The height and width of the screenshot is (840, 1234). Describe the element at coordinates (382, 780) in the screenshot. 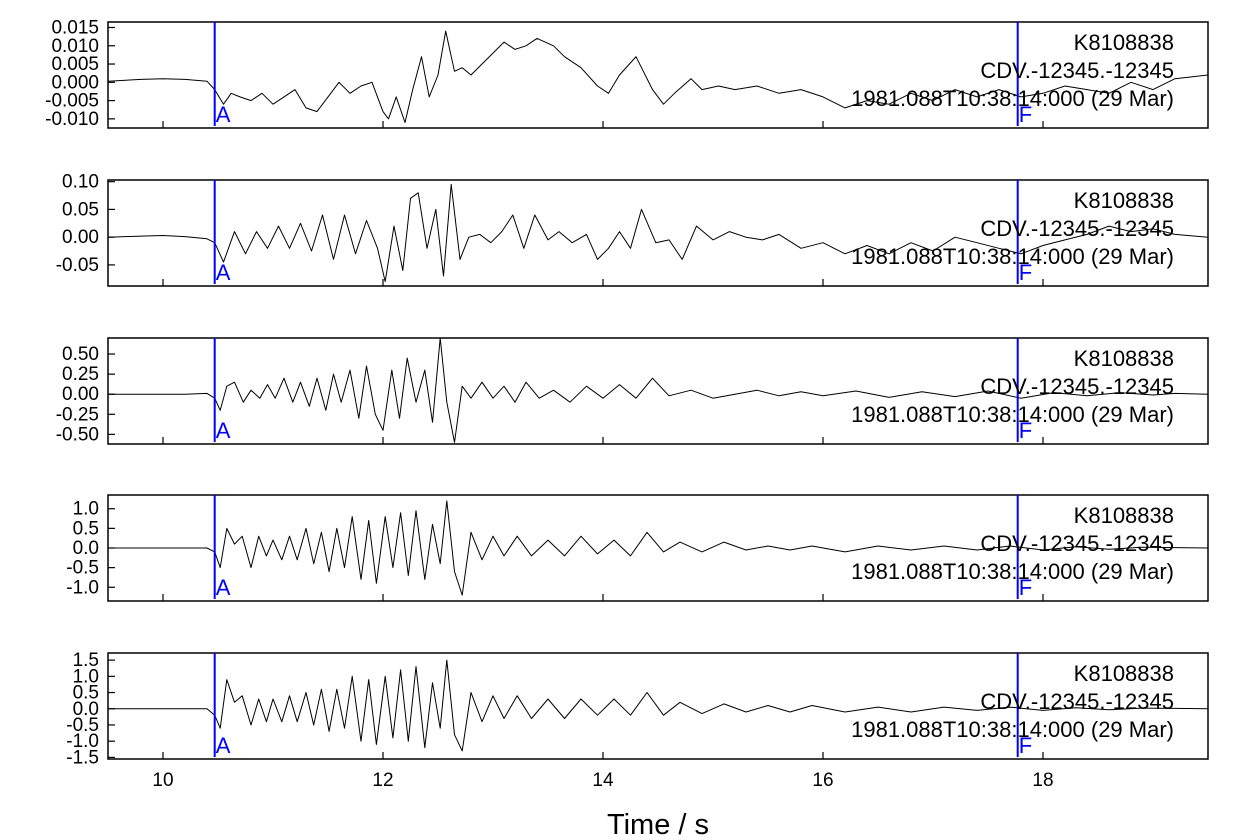

I see `x-tick-label: 12` at that location.